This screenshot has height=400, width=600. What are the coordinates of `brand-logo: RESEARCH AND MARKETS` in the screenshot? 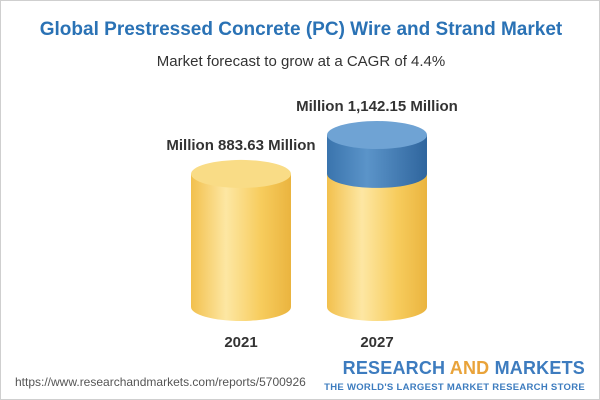 It's located at (464, 368).